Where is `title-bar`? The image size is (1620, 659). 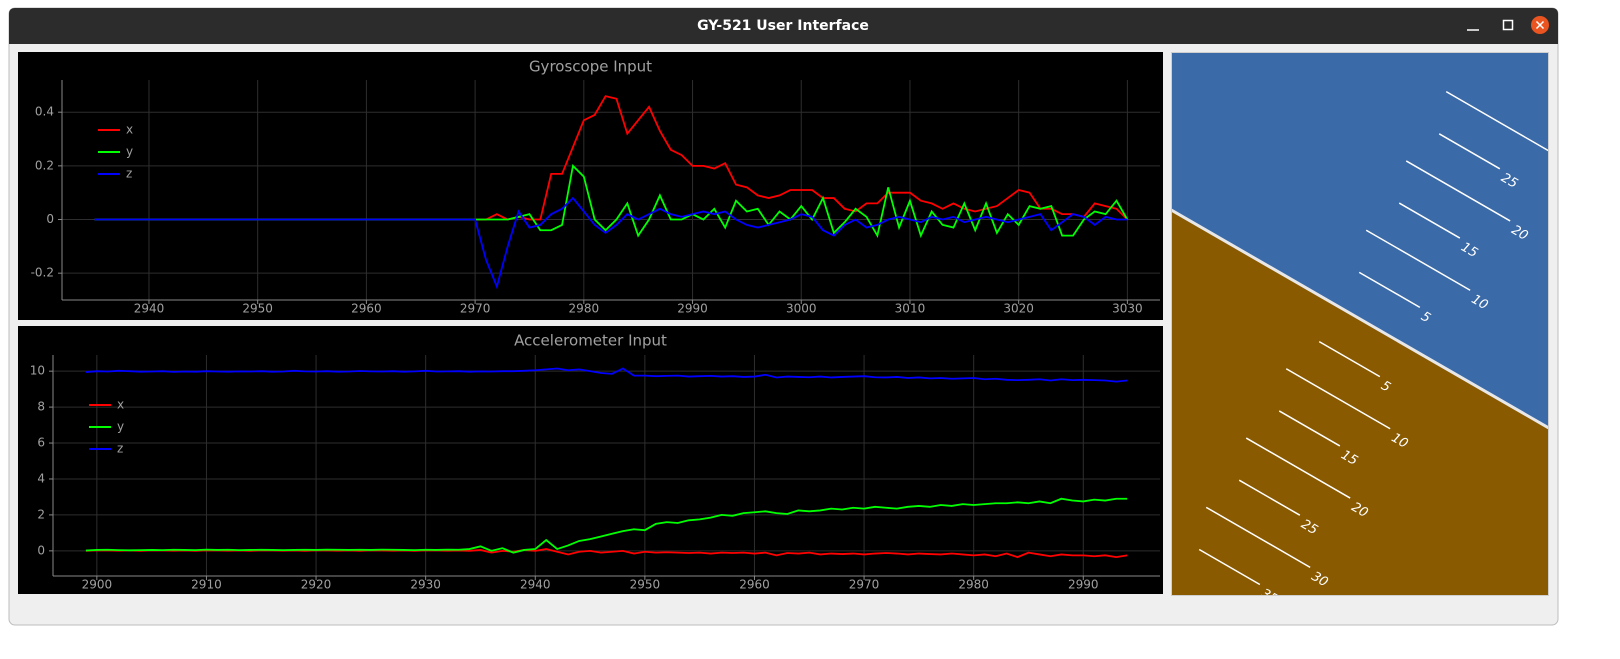
title-bar is located at coordinates (783, 26).